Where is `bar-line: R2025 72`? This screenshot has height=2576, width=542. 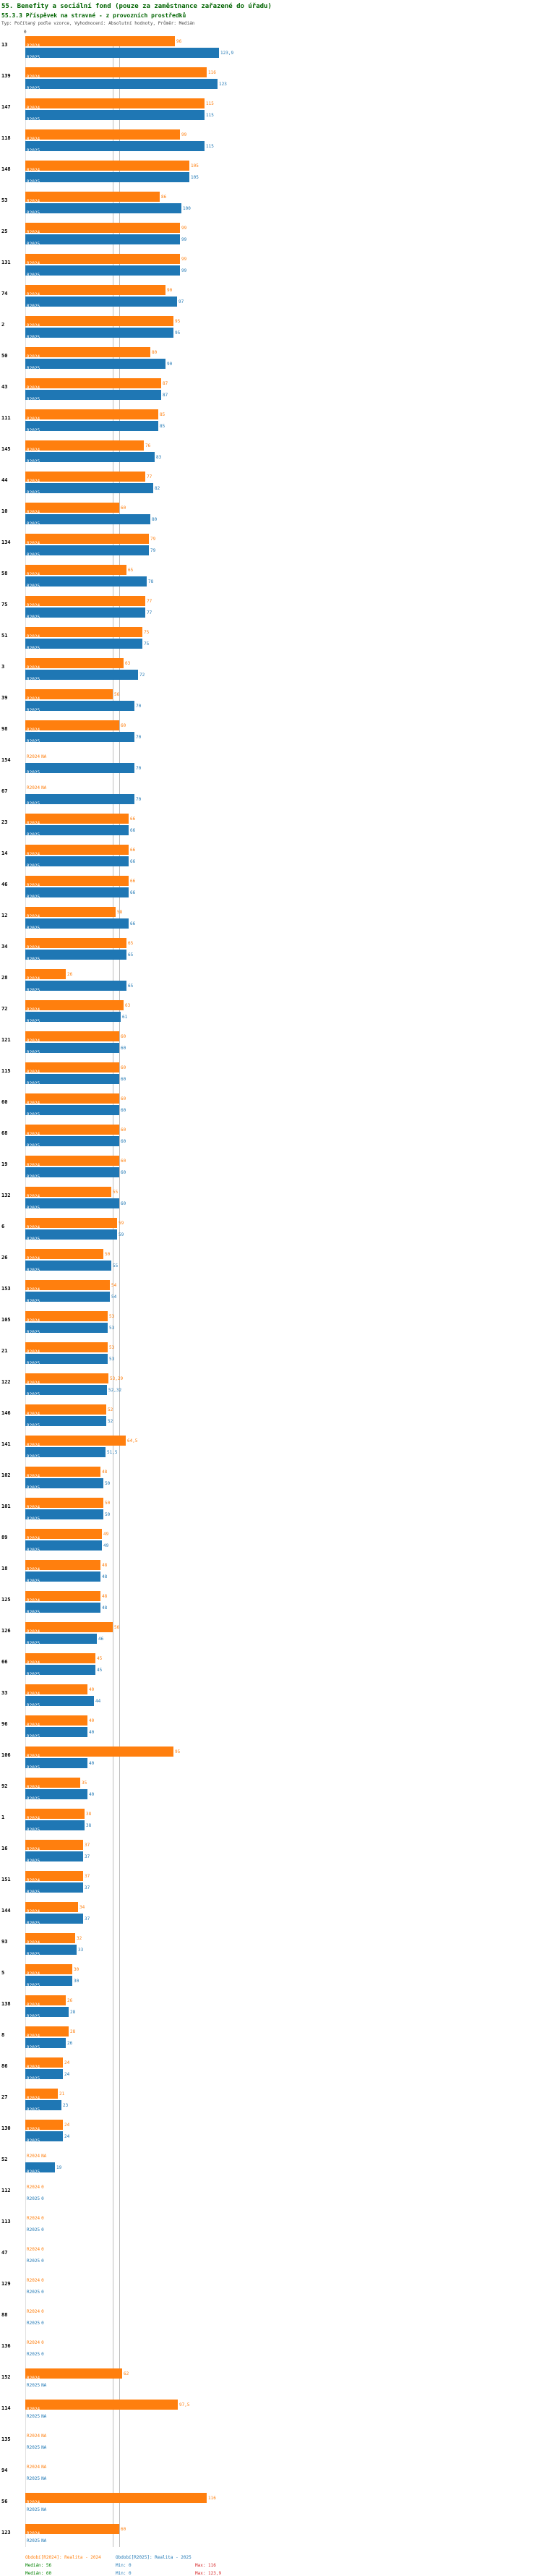 bar-line: R2025 72 is located at coordinates (283, 676).